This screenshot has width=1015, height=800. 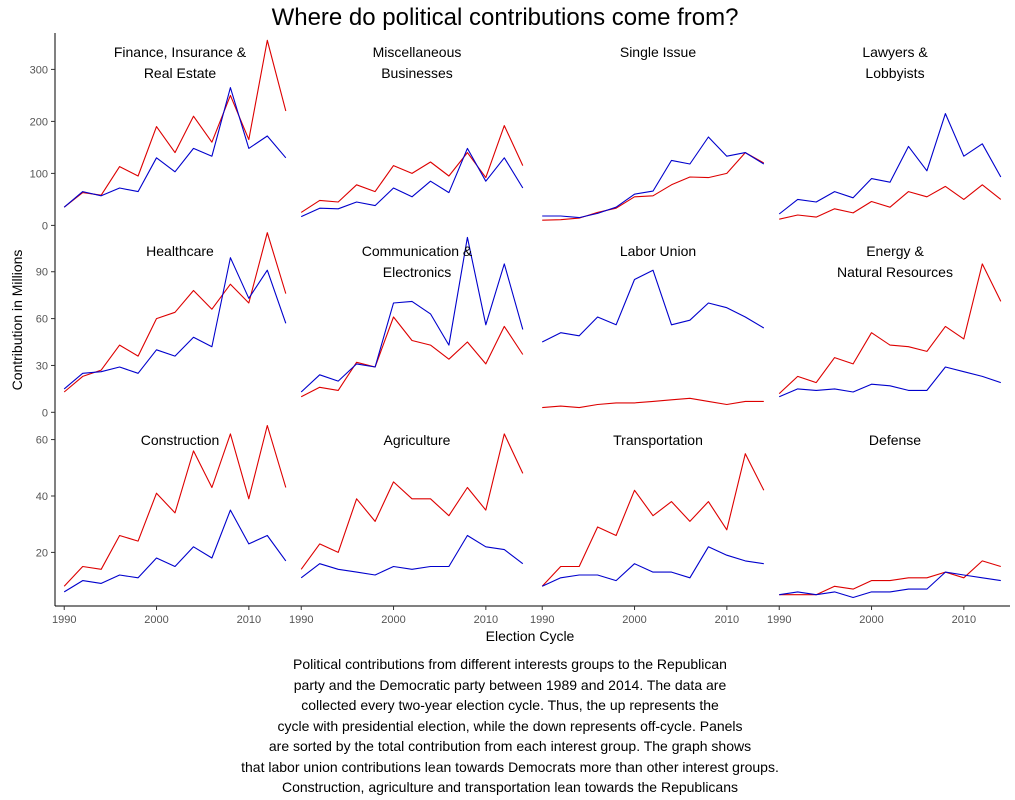 I want to click on facet-panel: Communication & Electronics, so click(x=412, y=317).